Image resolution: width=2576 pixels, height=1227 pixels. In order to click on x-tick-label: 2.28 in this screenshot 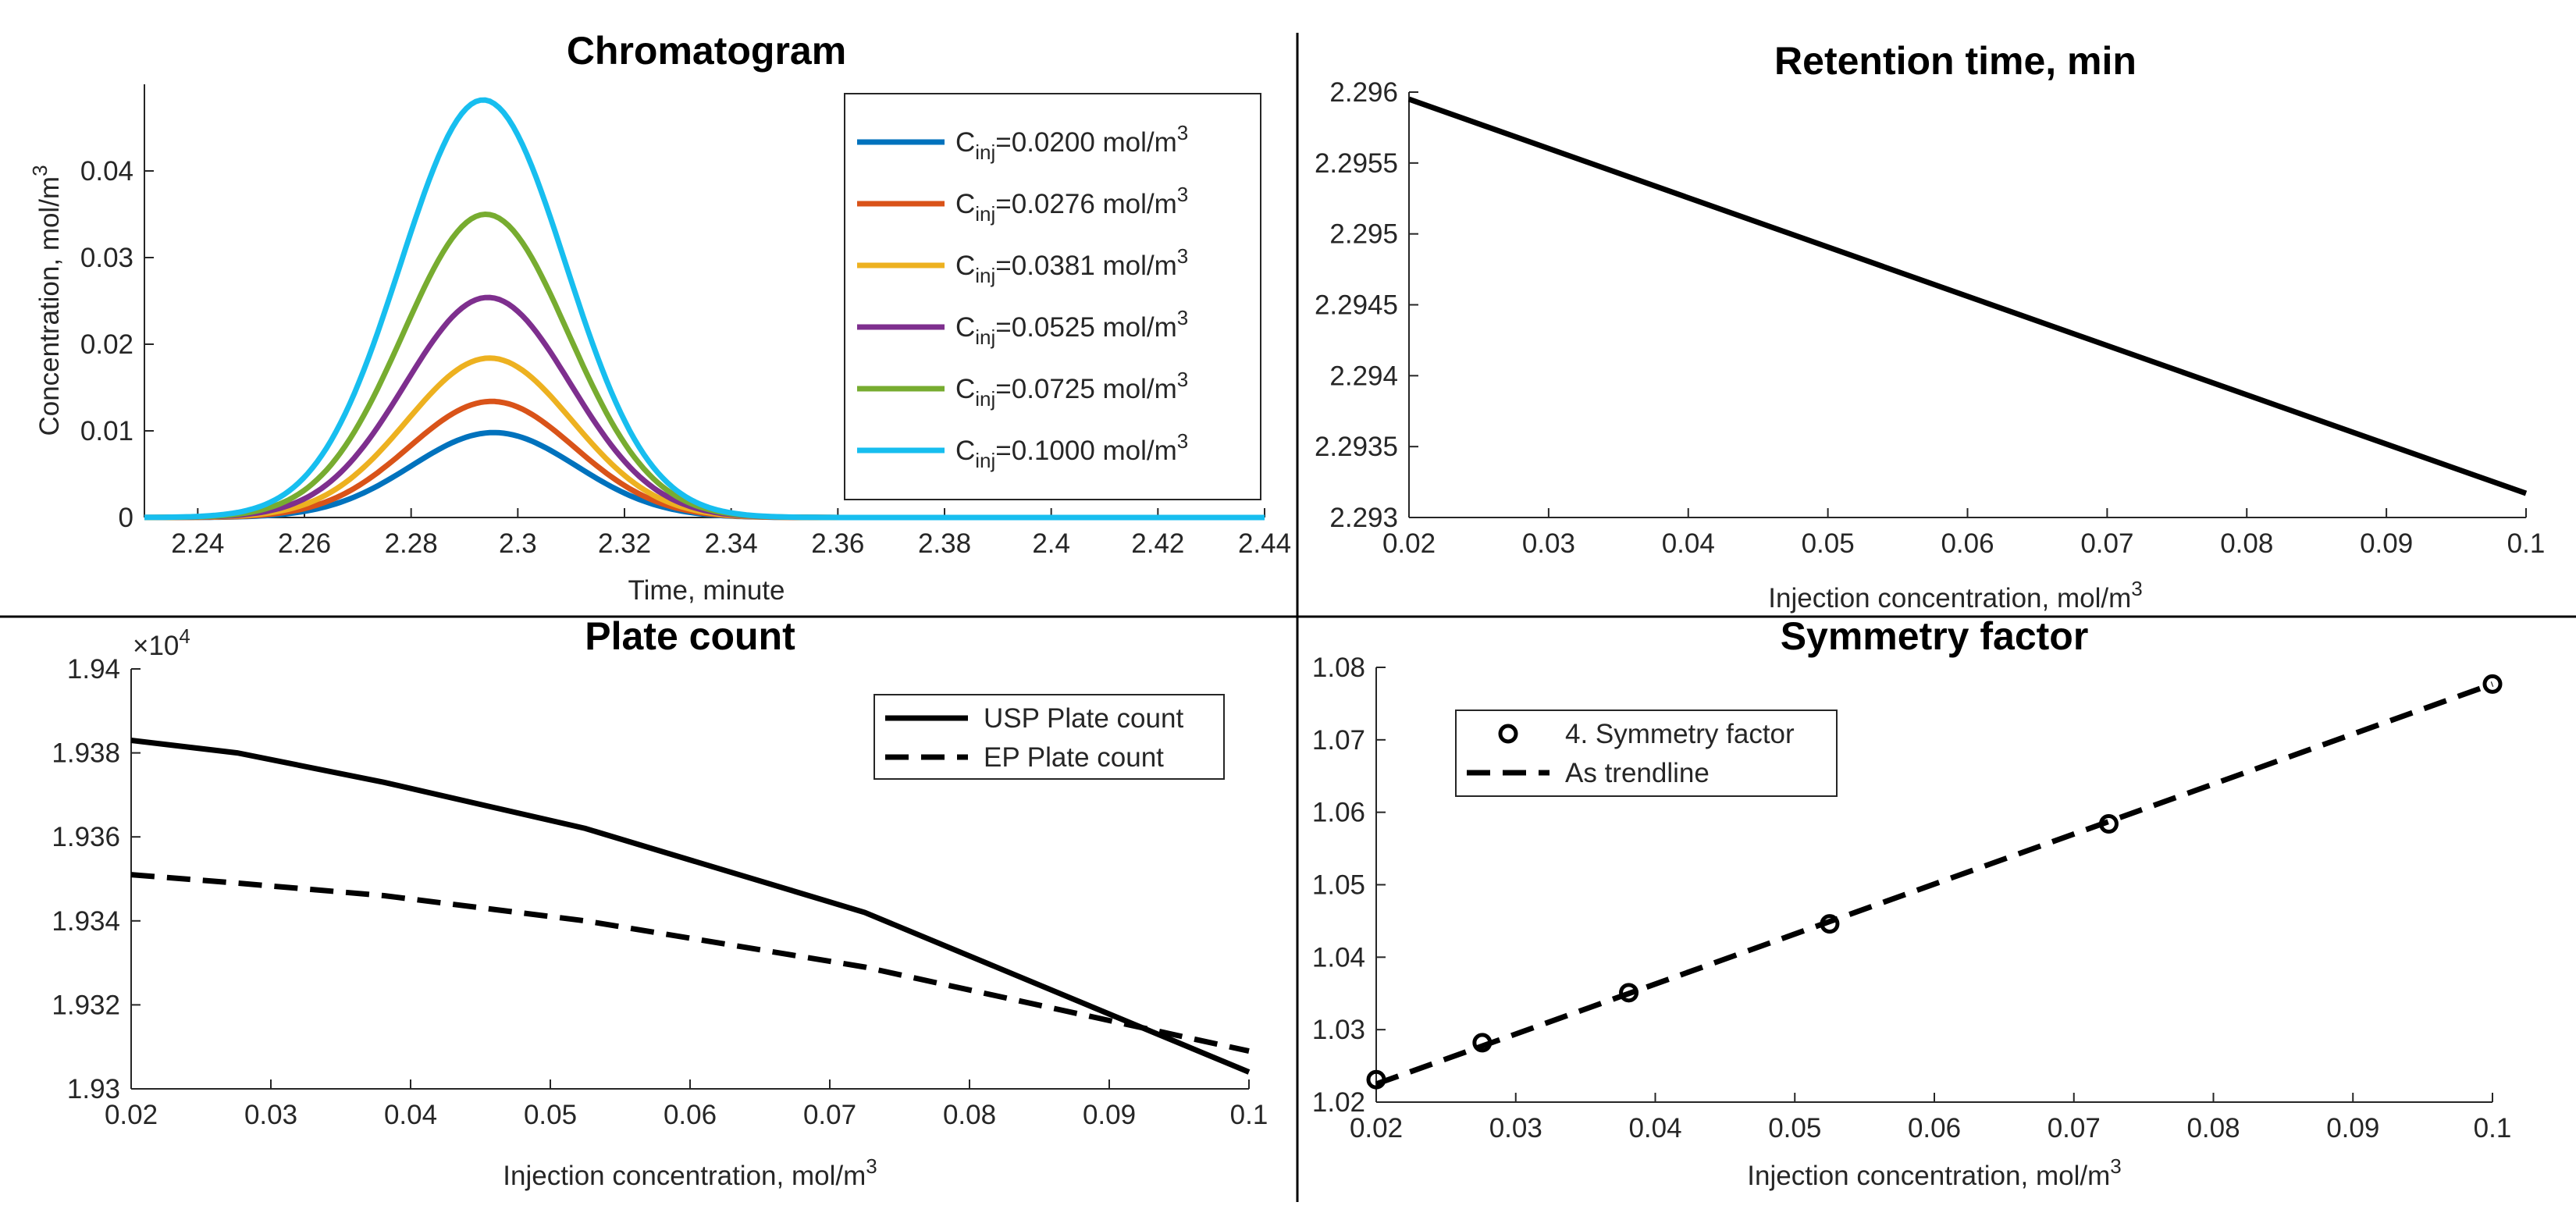, I will do `click(411, 543)`.